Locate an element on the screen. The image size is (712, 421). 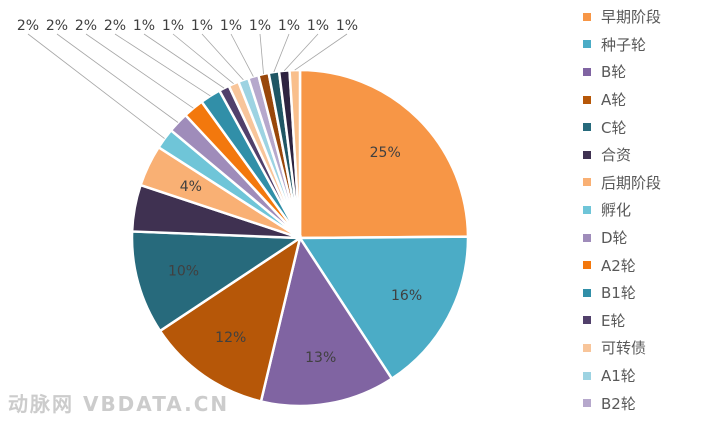
legend-label: D轮 is located at coordinates (614, 238).